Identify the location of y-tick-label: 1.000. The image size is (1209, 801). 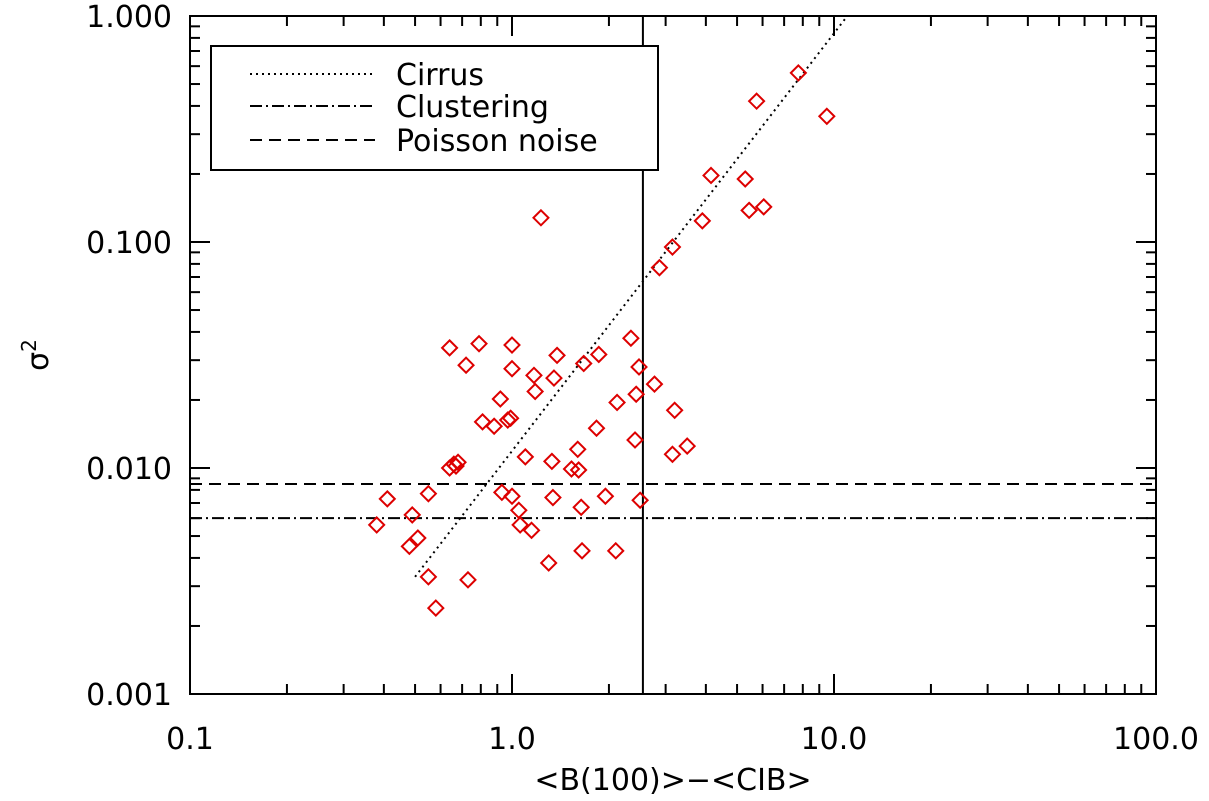
(129, 17).